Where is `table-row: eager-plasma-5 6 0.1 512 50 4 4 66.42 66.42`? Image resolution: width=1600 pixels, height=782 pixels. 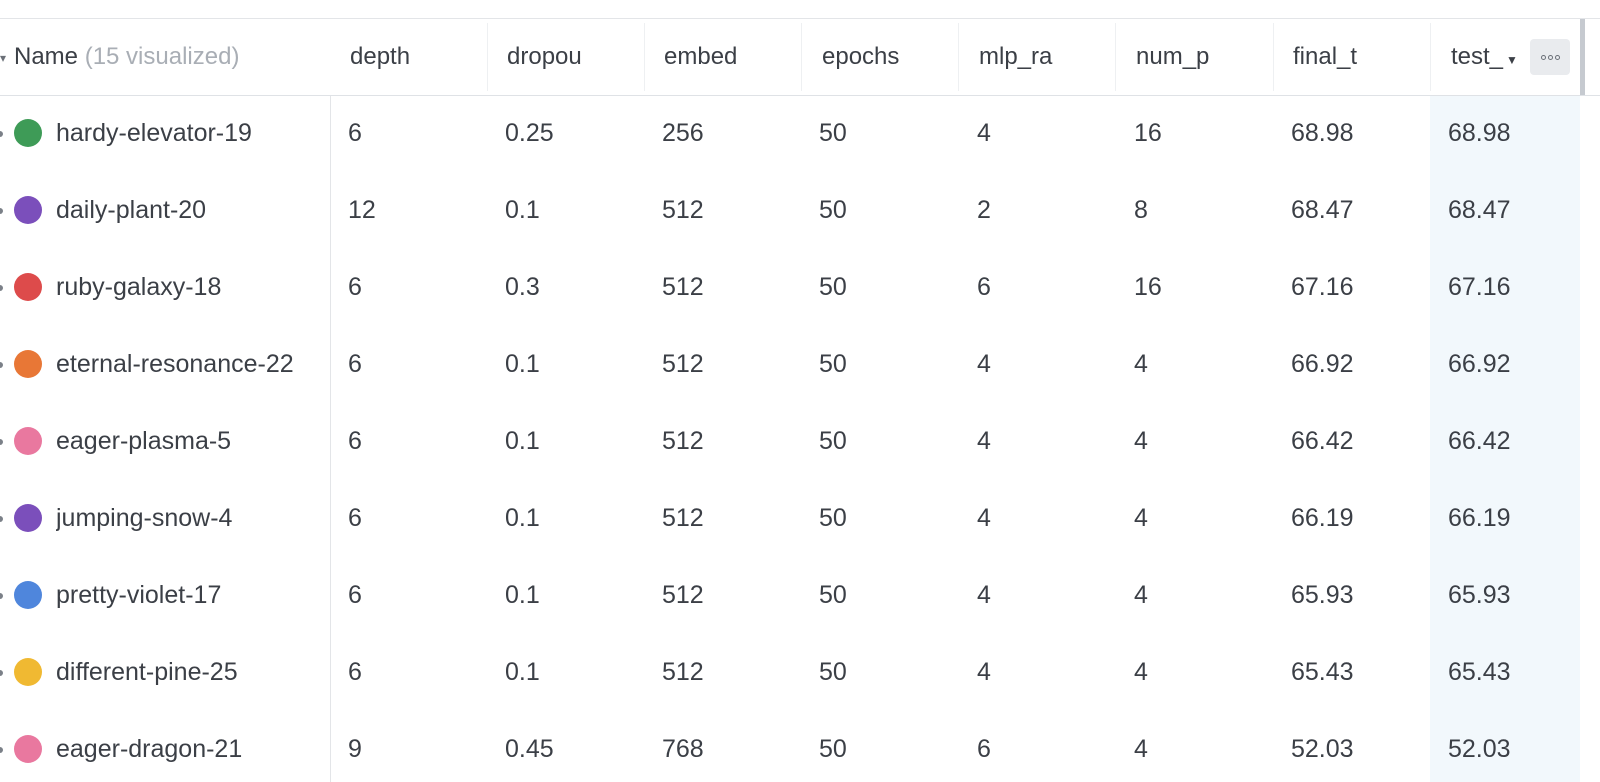 table-row: eager-plasma-5 6 0.1 512 50 4 4 66.42 66.42 is located at coordinates (800, 441).